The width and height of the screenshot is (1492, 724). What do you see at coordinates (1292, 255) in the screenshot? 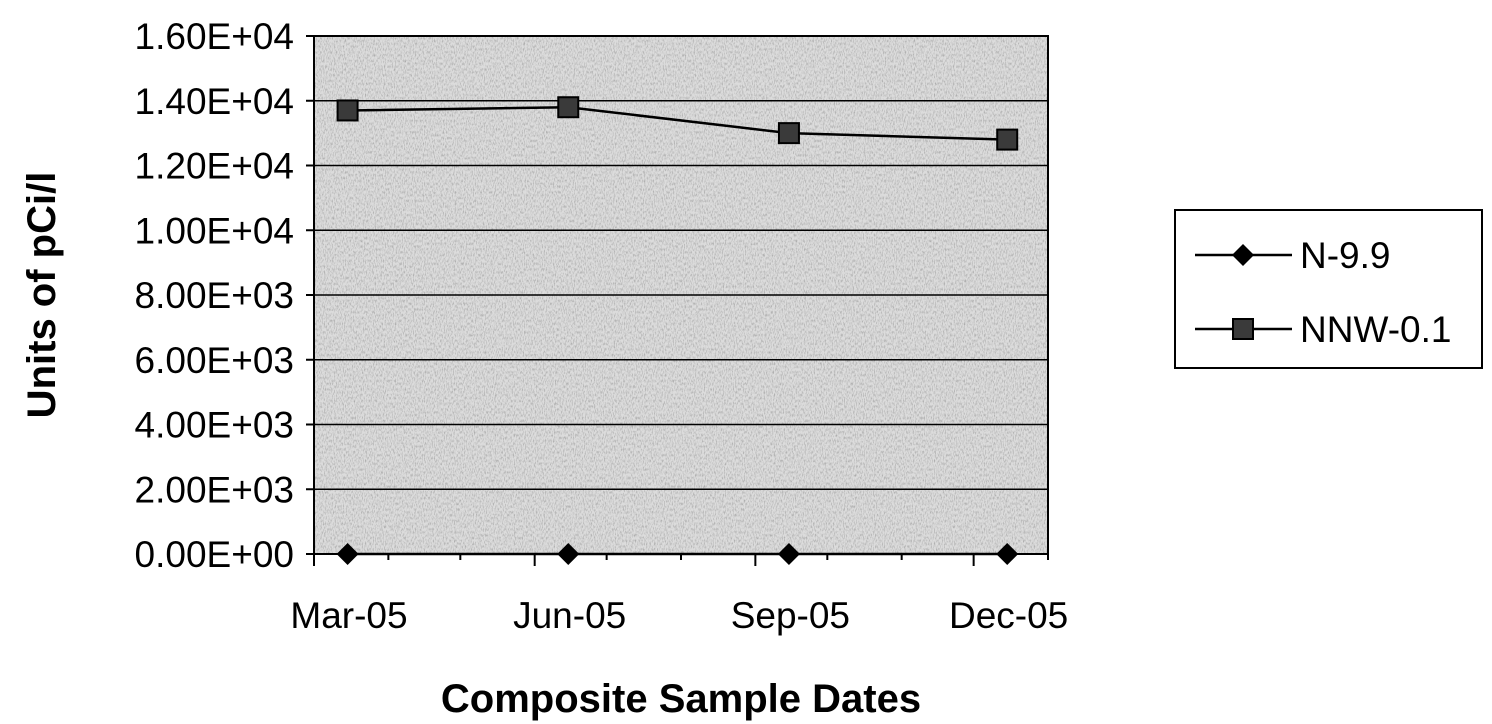
I see `legend-entry: N-9.9` at bounding box center [1292, 255].